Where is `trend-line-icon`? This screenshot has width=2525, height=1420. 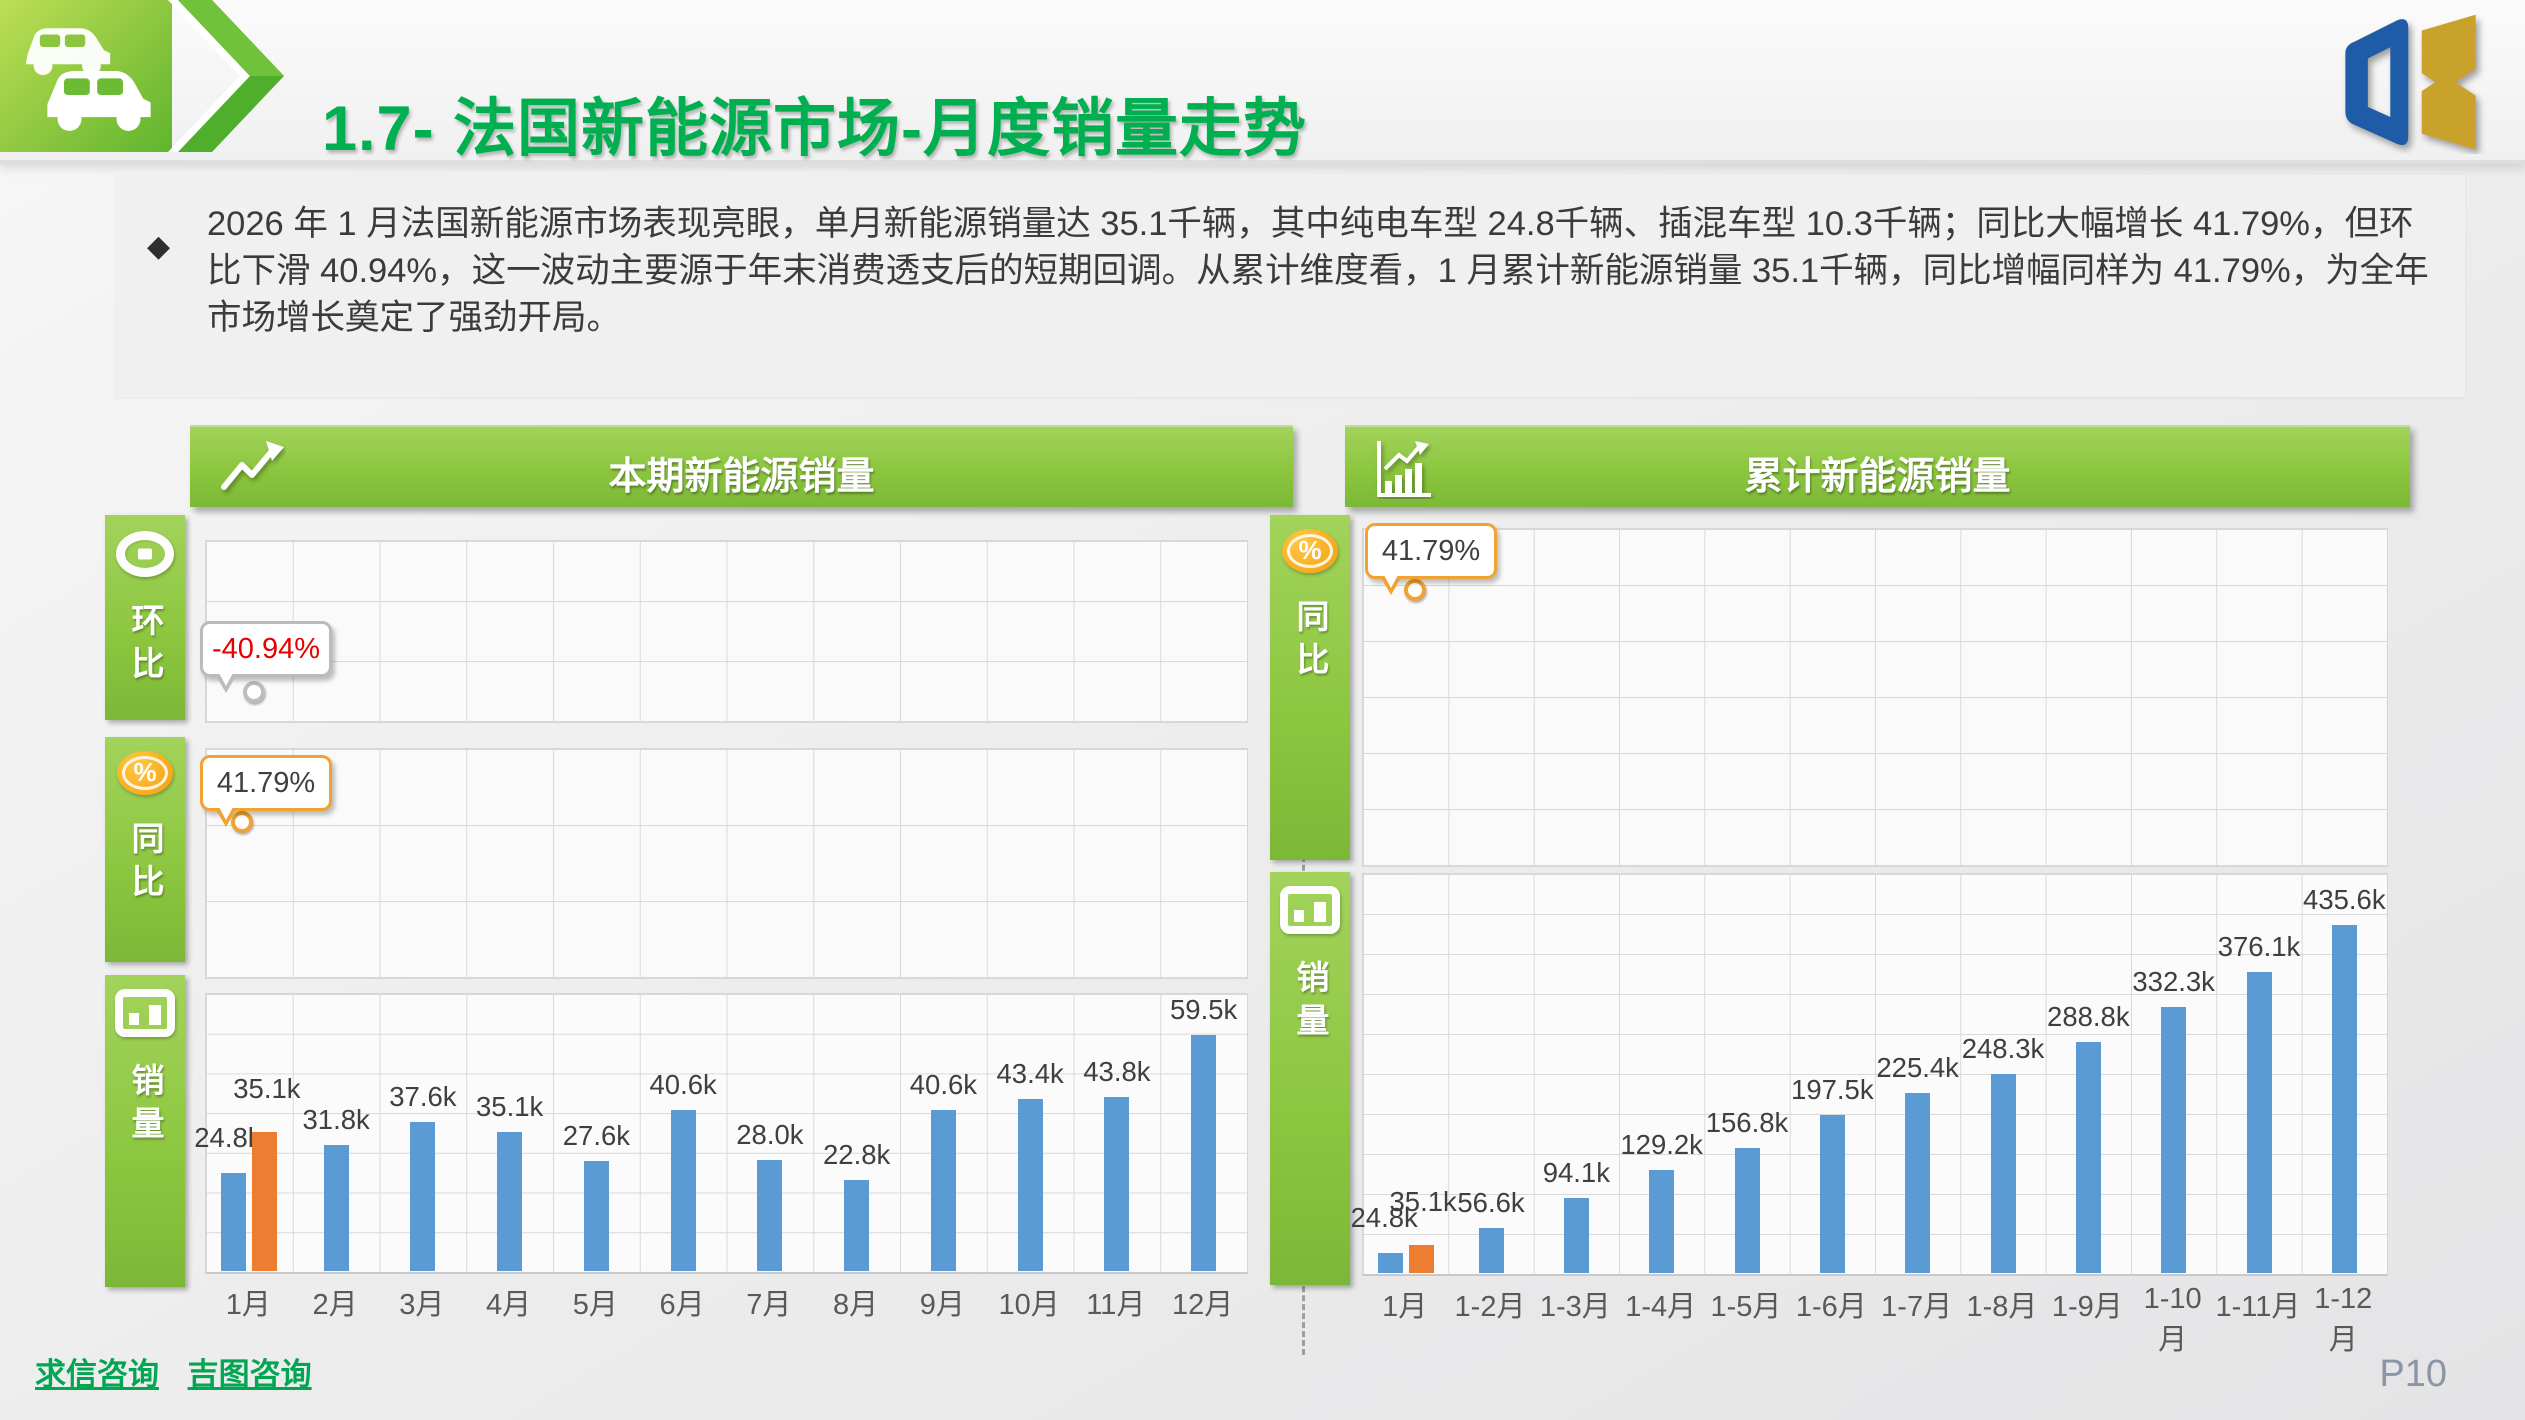 trend-line-icon is located at coordinates (252, 465).